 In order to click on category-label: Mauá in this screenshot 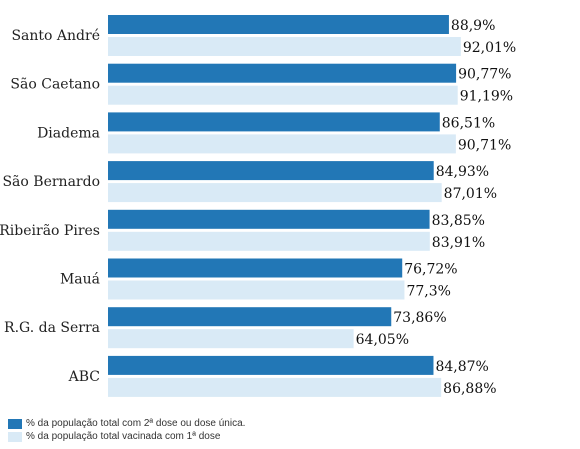, I will do `click(80, 280)`.